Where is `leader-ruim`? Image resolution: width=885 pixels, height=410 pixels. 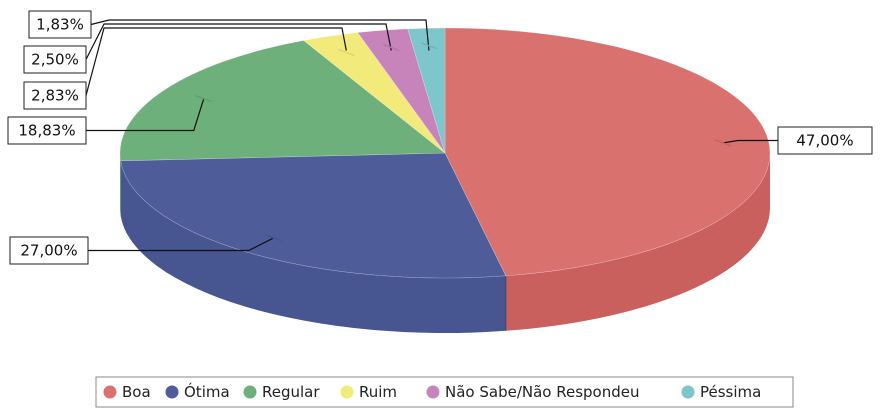
leader-ruim is located at coordinates (216, 61).